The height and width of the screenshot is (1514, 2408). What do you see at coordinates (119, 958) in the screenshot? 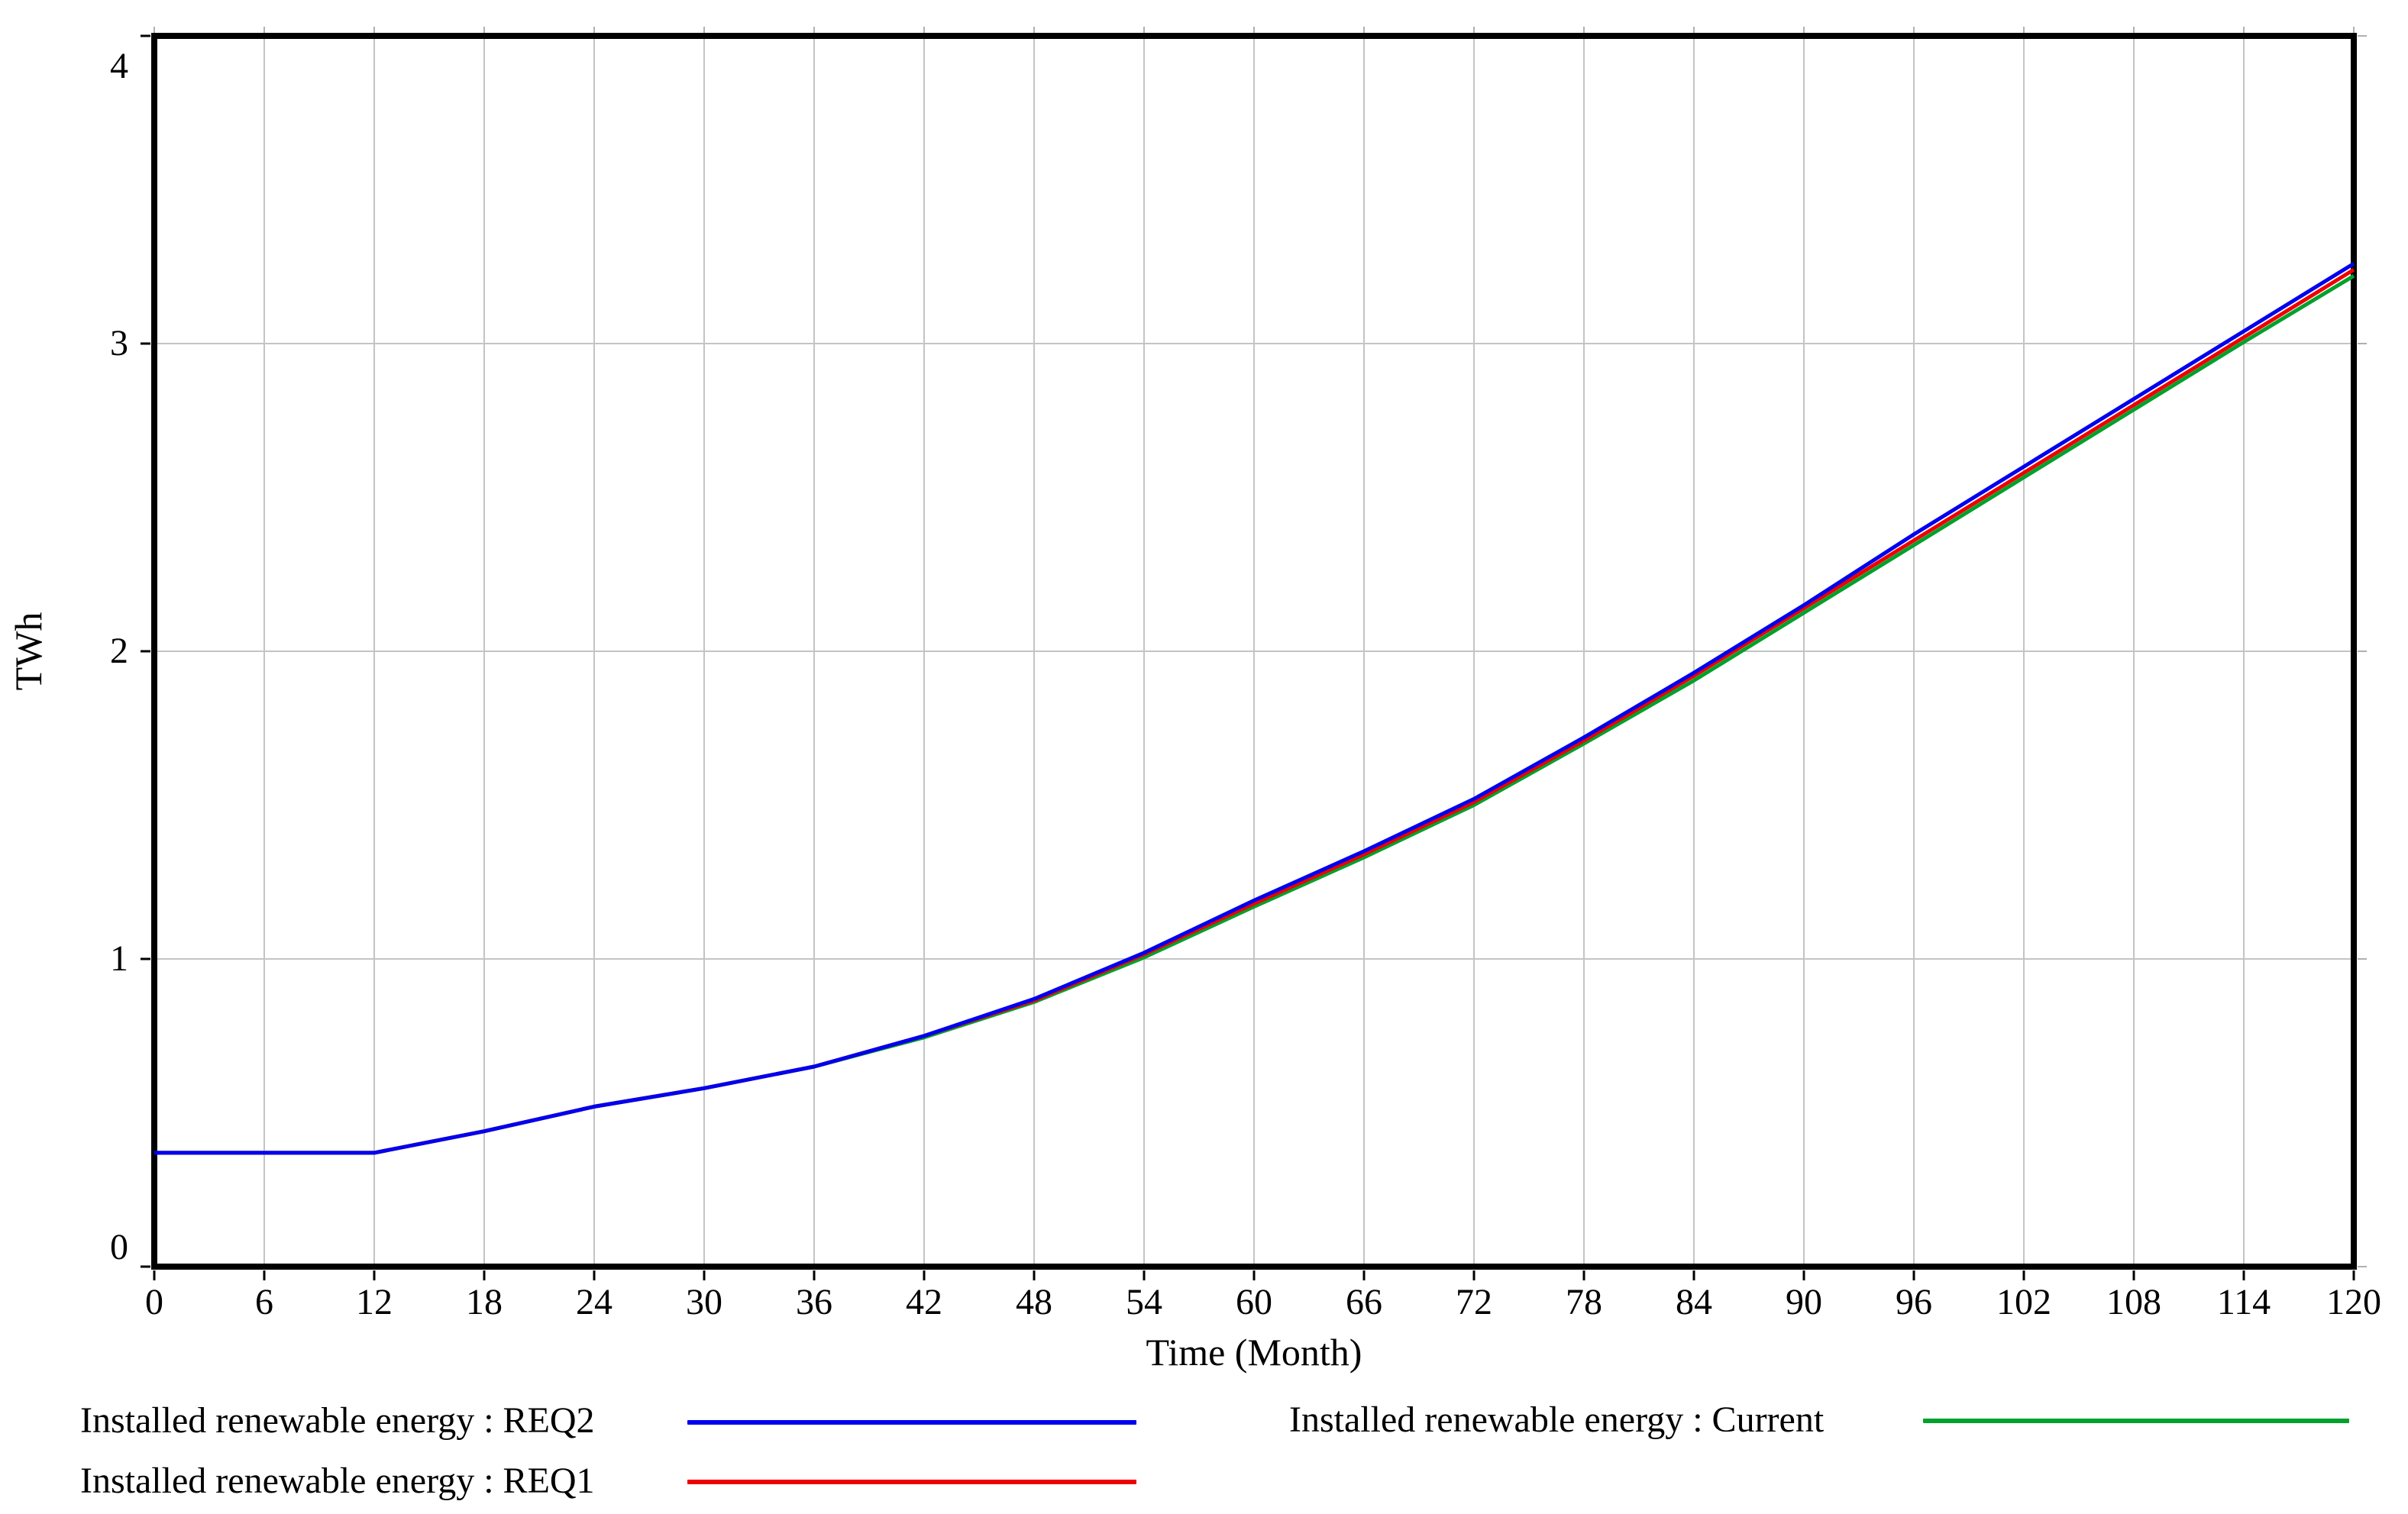
I see `y-tick-label: 1` at bounding box center [119, 958].